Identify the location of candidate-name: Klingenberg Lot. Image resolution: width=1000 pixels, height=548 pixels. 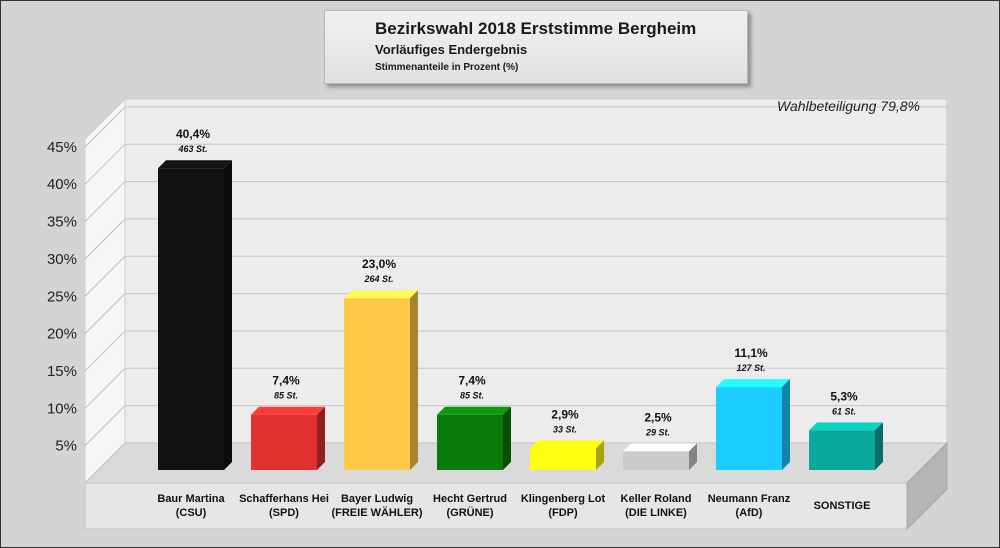
(563, 499).